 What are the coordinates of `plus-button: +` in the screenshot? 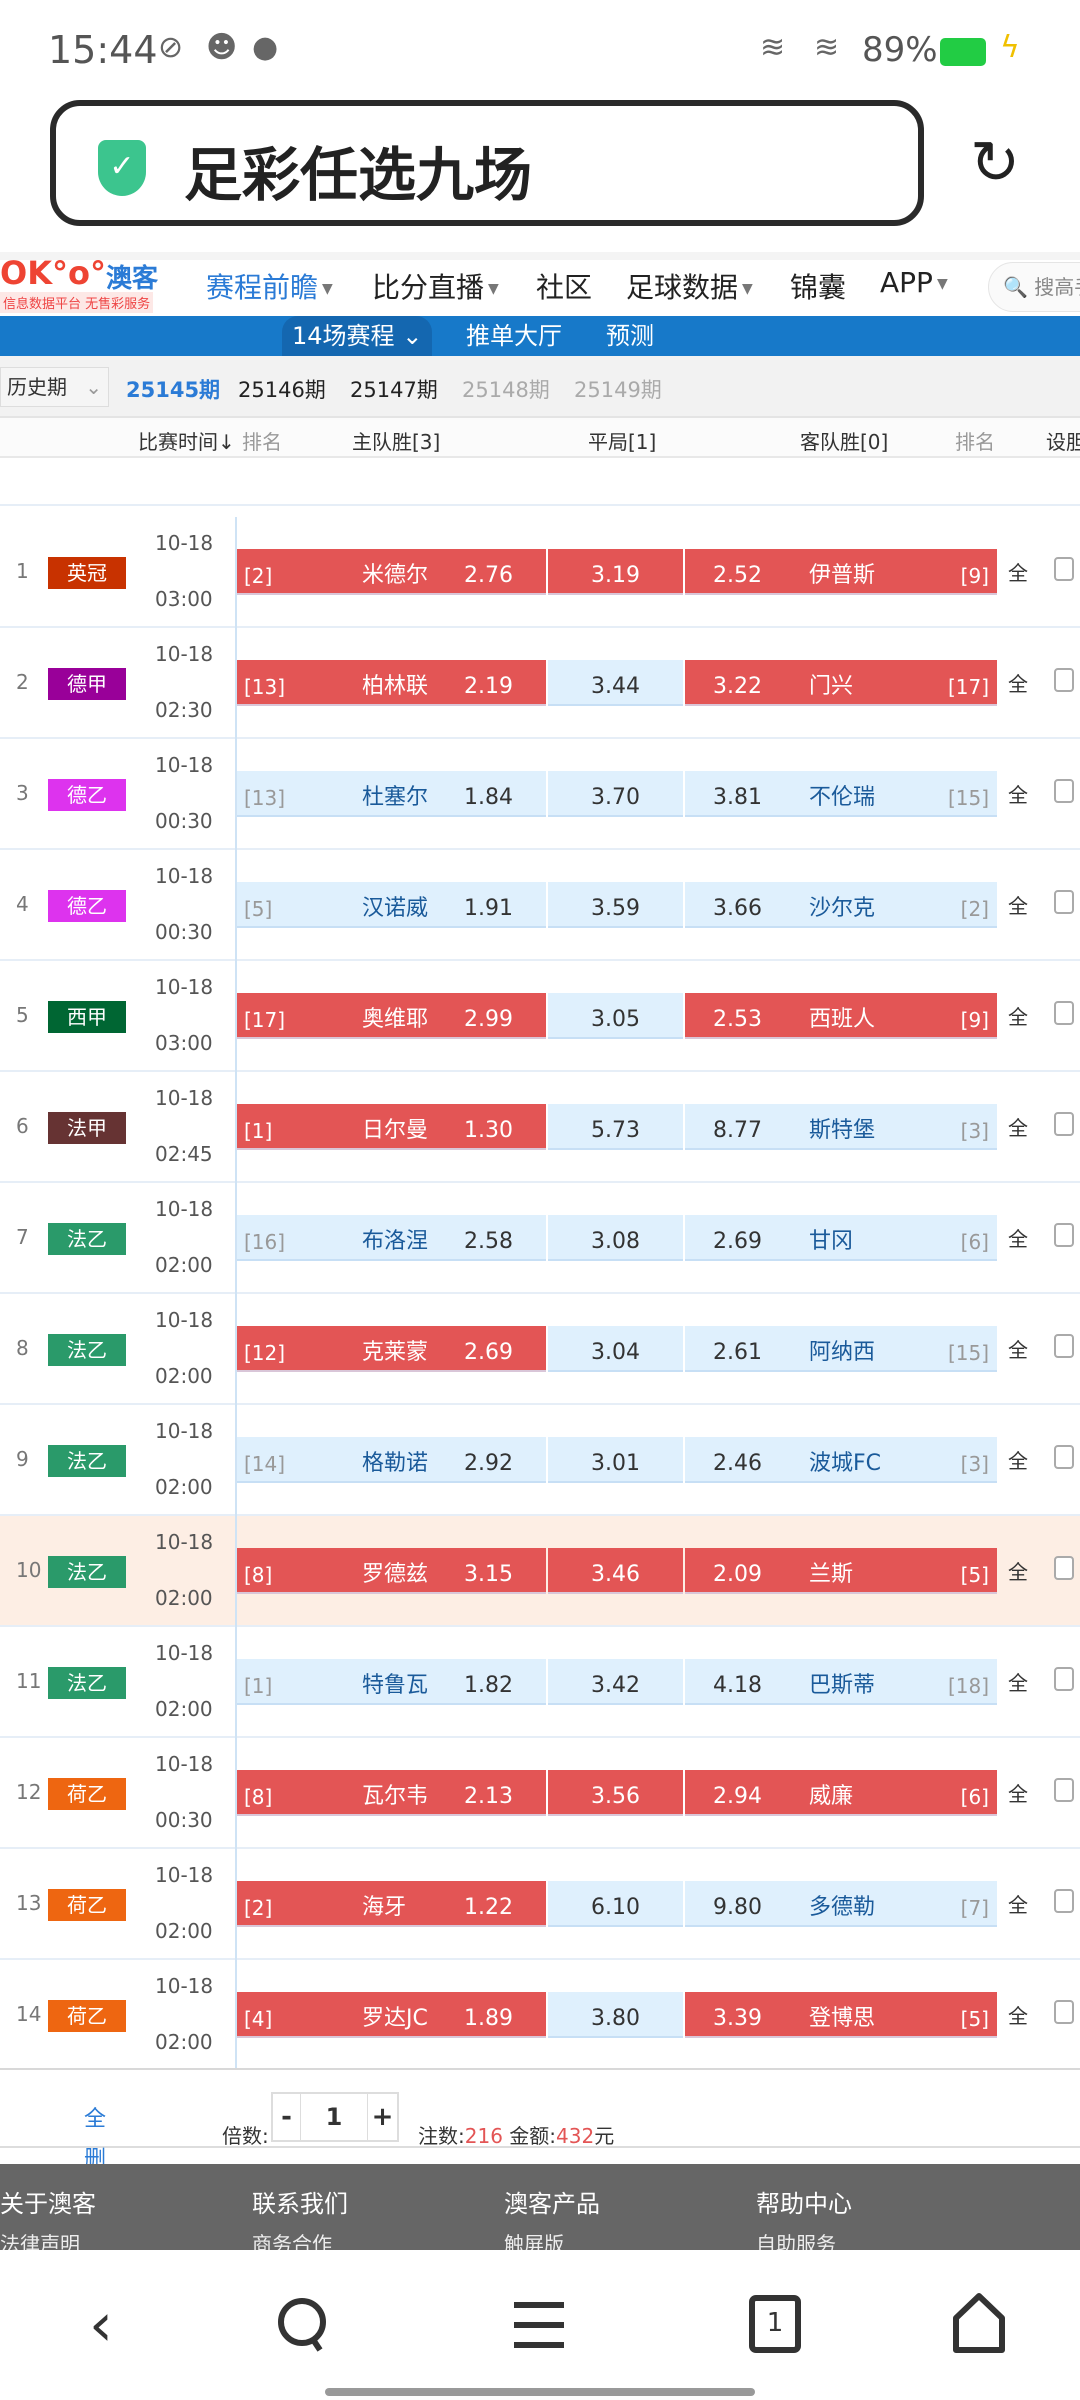 It's located at (382, 2117).